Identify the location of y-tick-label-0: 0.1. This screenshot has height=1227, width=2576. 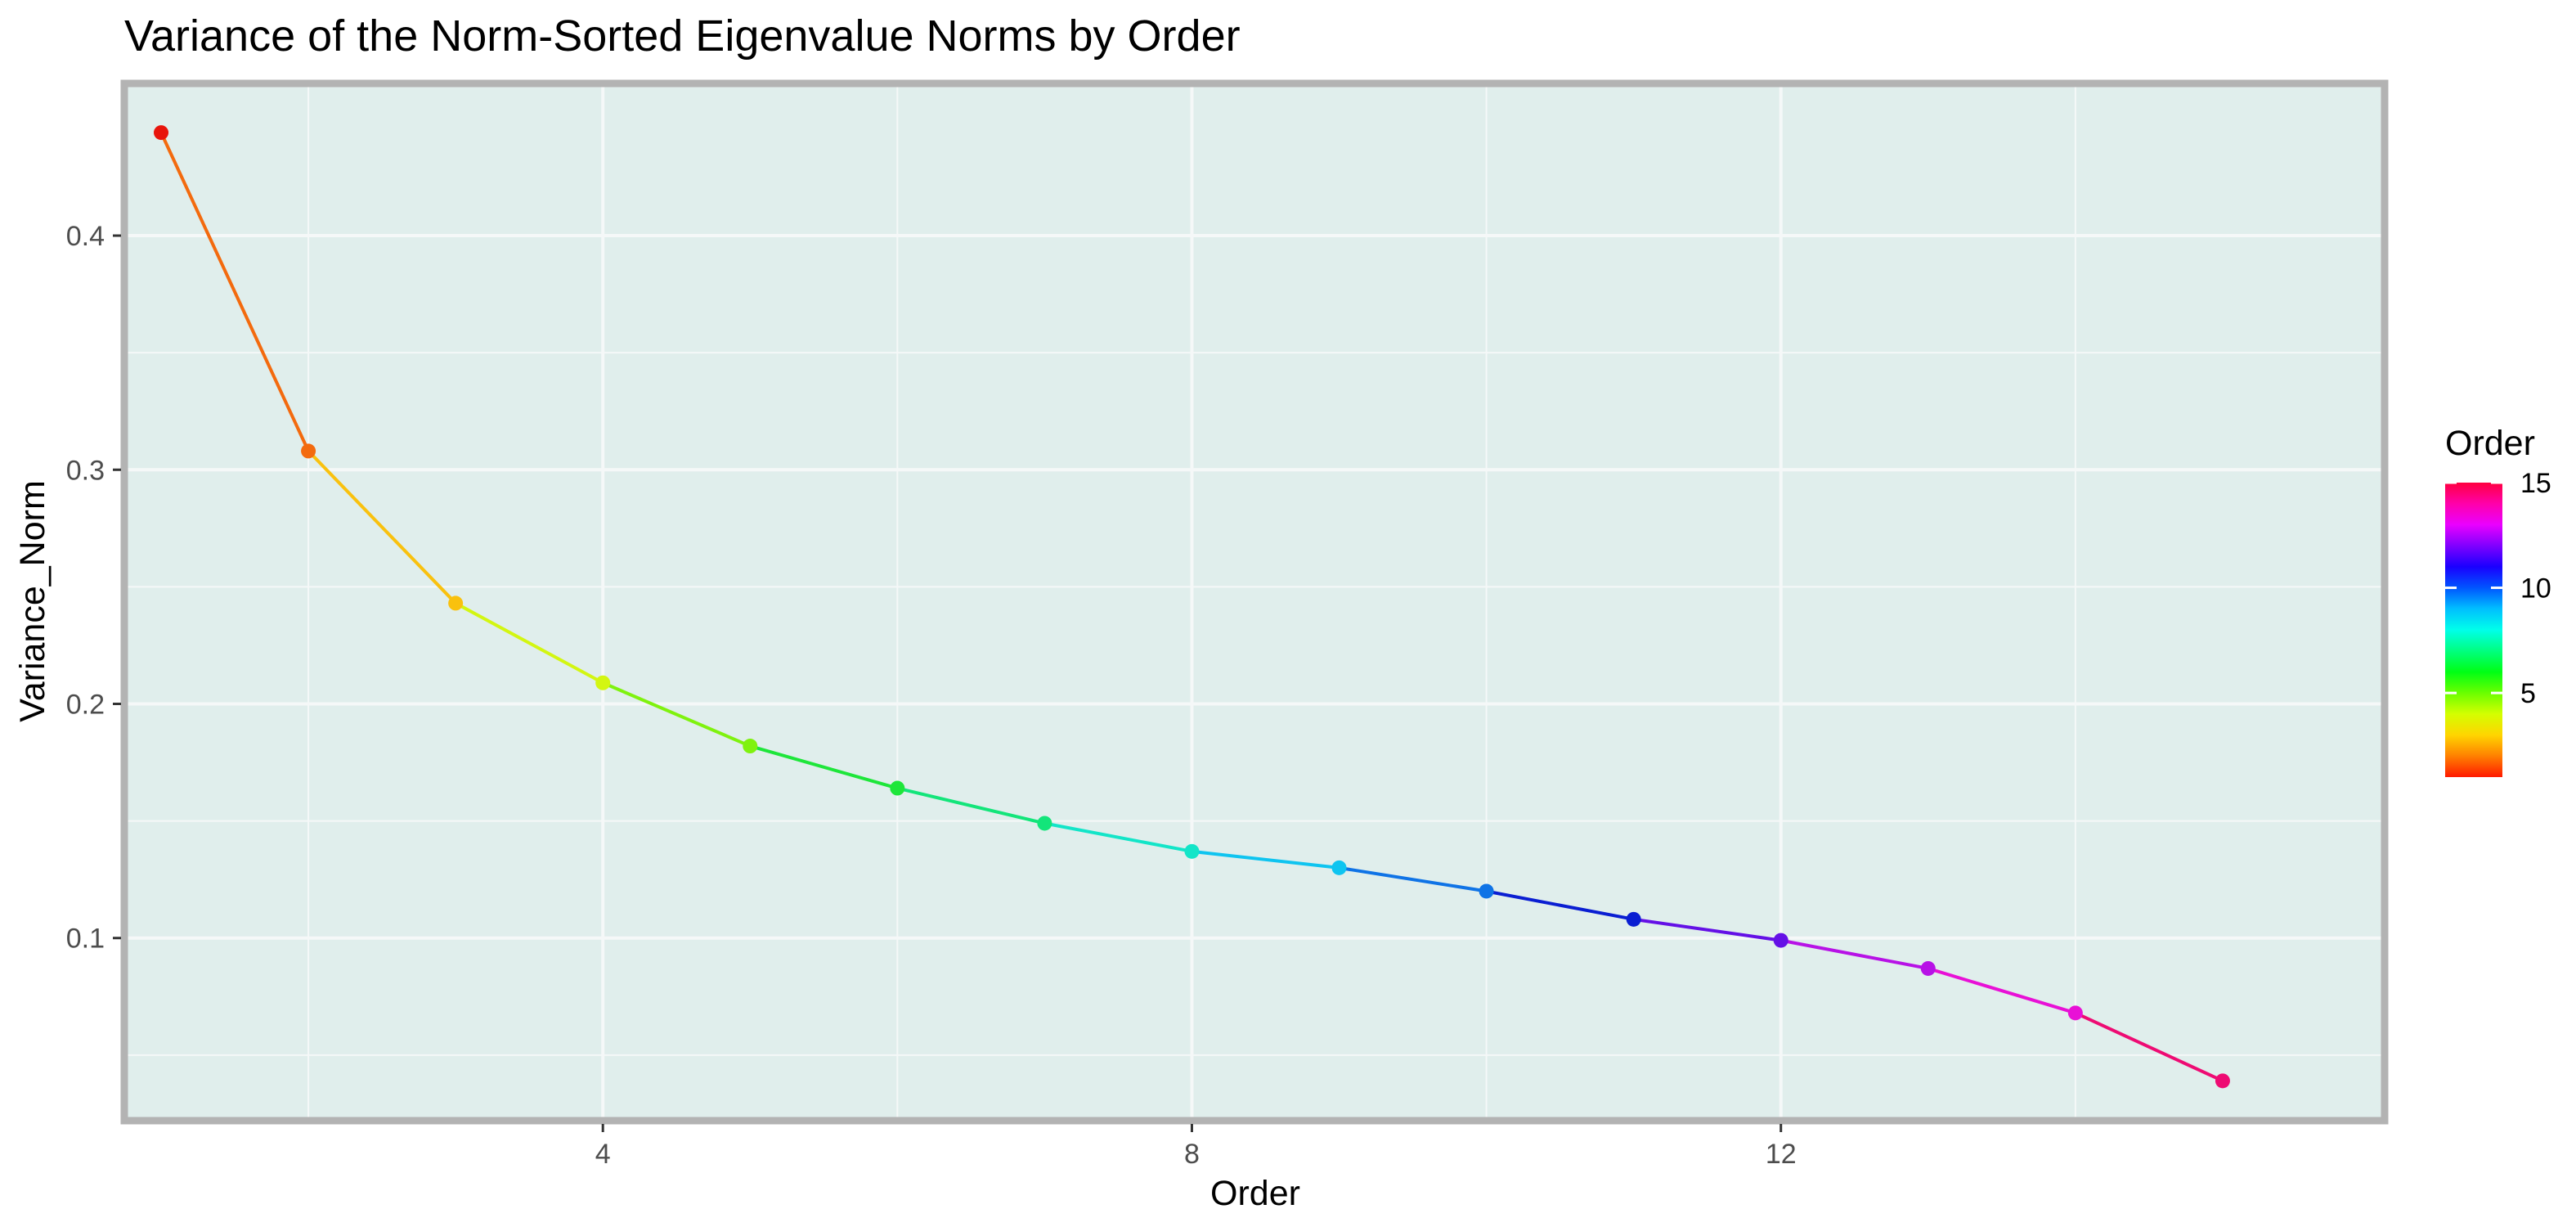
(85, 940).